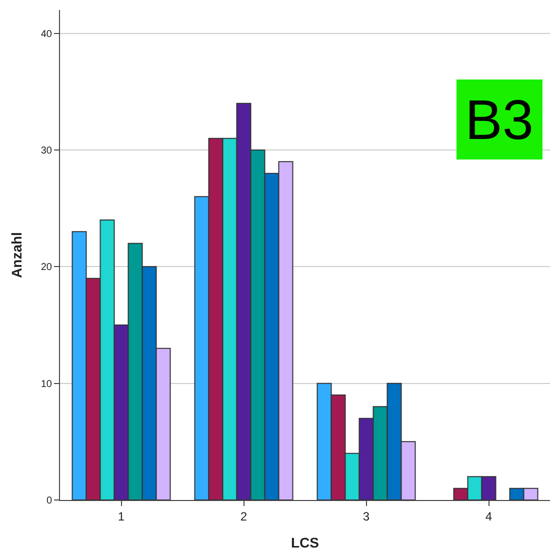 The image size is (560, 560). Describe the element at coordinates (305, 542) in the screenshot. I see `x-axis-title: LCS` at that location.